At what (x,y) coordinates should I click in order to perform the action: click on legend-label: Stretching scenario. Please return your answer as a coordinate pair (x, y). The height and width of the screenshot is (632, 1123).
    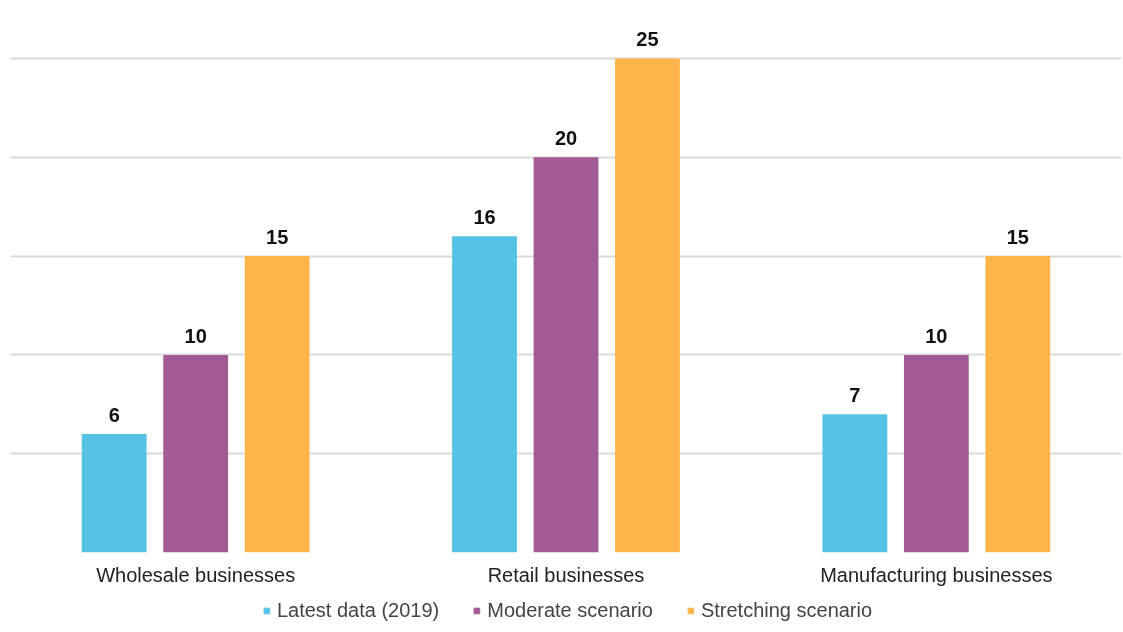
    Looking at the image, I should click on (786, 610).